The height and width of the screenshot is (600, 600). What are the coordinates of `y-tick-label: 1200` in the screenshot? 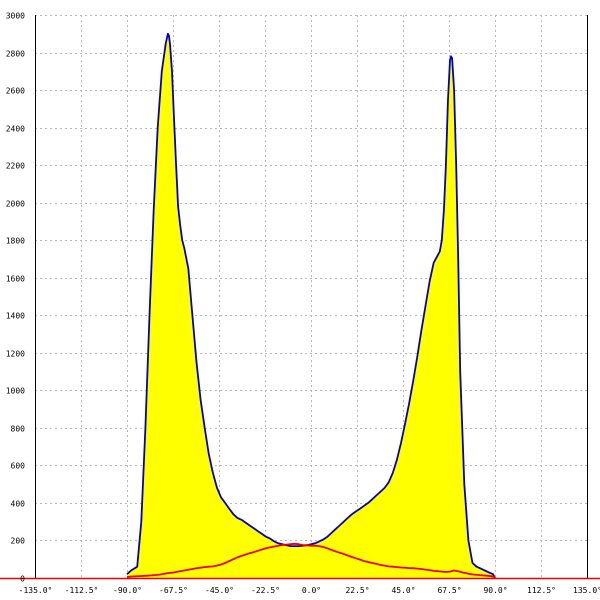 It's located at (15, 354).